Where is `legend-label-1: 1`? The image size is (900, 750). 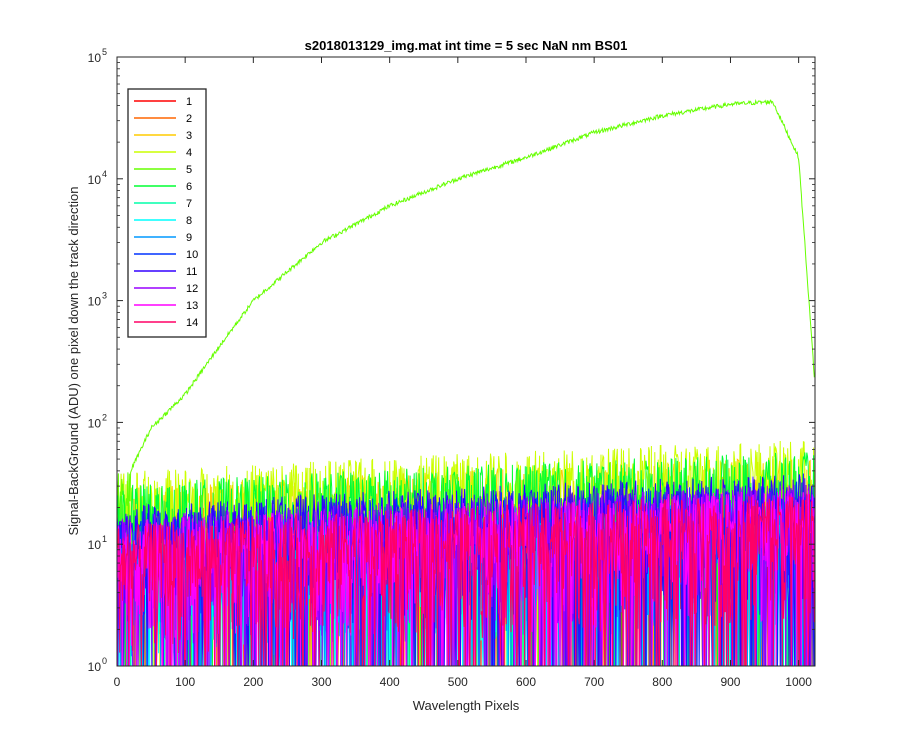
legend-label-1: 1 is located at coordinates (189, 102).